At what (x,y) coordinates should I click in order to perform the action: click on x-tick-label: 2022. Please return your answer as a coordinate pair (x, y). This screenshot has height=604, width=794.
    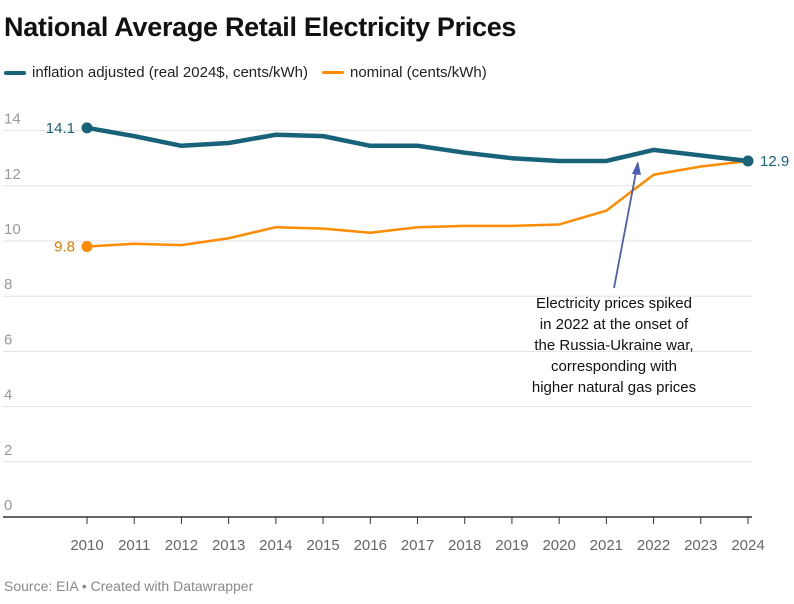
    Looking at the image, I should click on (653, 545).